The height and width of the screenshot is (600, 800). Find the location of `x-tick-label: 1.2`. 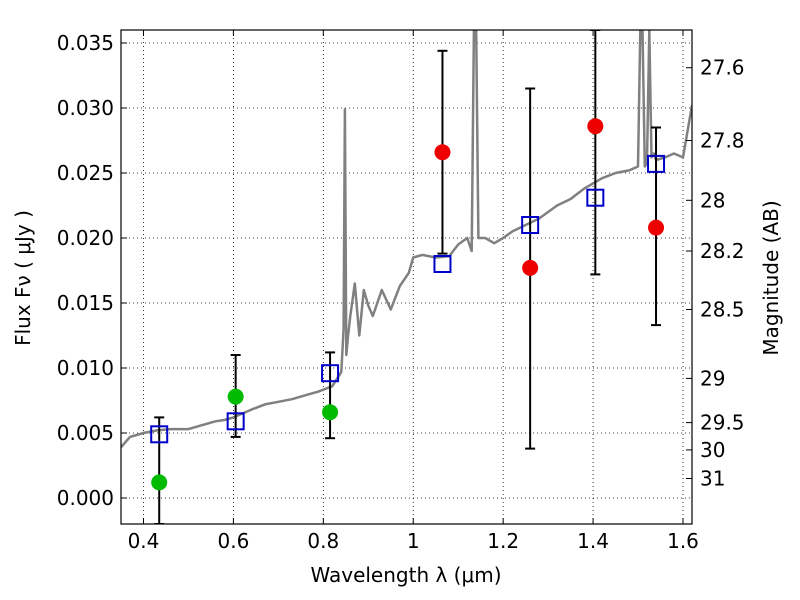

x-tick-label: 1.2 is located at coordinates (503, 541).